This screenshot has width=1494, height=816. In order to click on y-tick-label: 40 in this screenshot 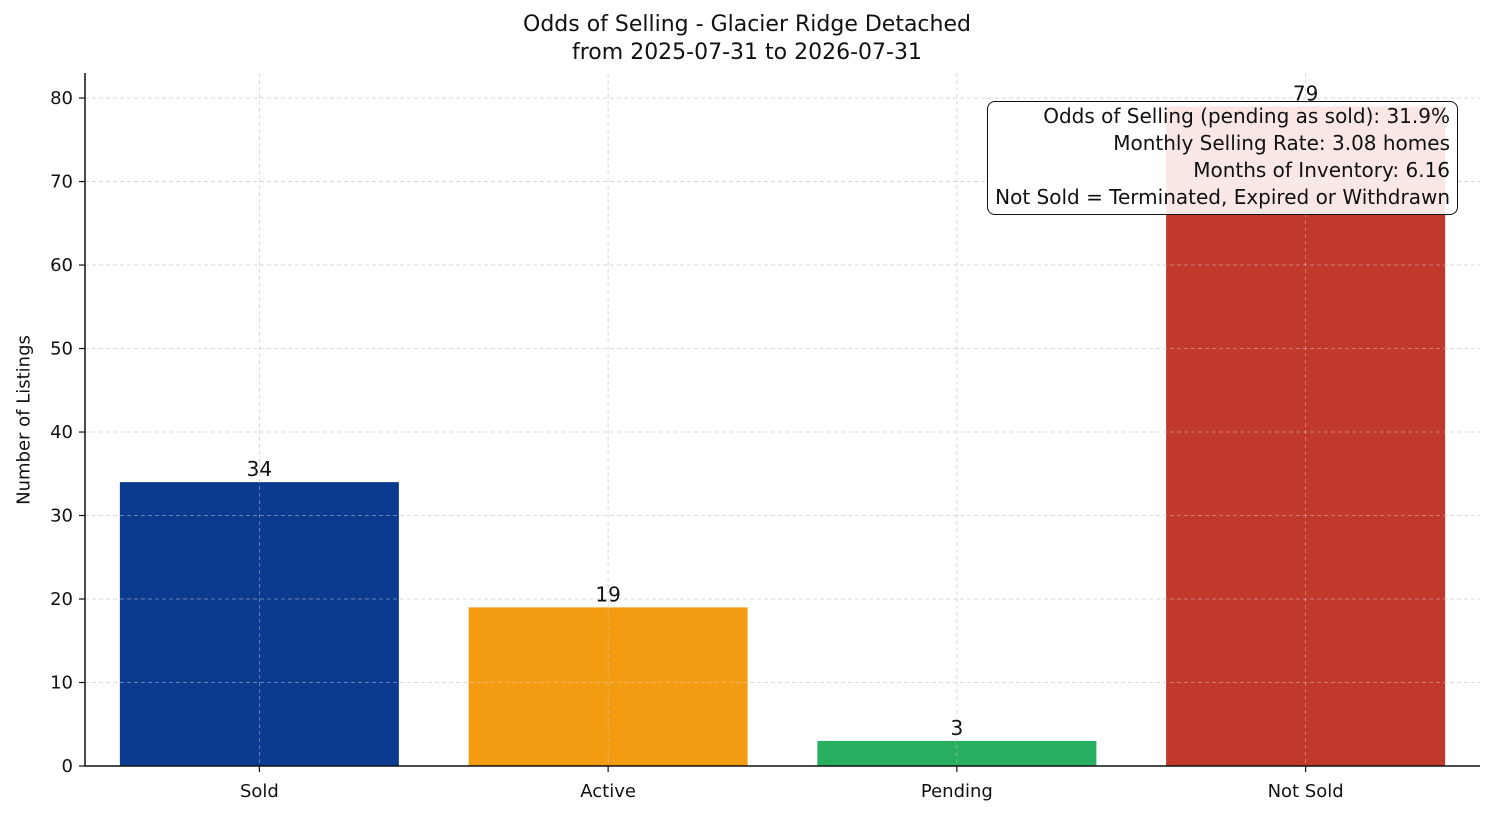, I will do `click(61, 432)`.